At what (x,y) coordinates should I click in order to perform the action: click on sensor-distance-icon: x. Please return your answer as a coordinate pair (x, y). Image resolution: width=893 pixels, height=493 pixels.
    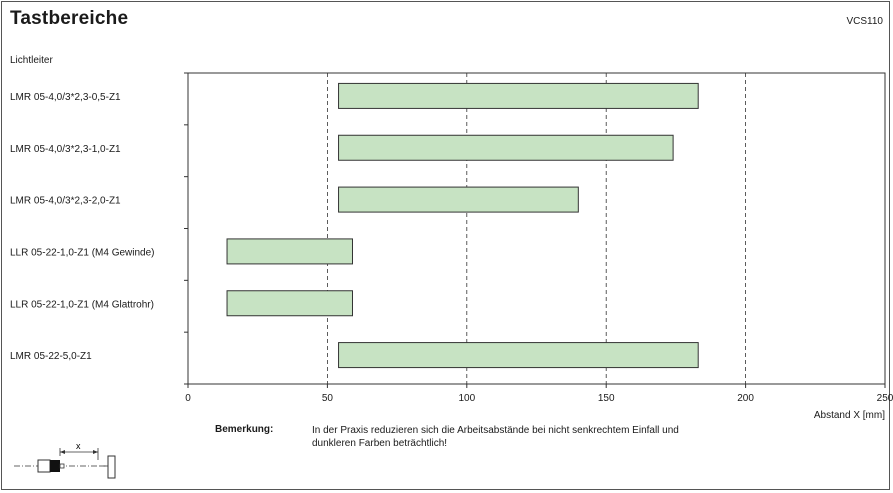
    Looking at the image, I should click on (65, 460).